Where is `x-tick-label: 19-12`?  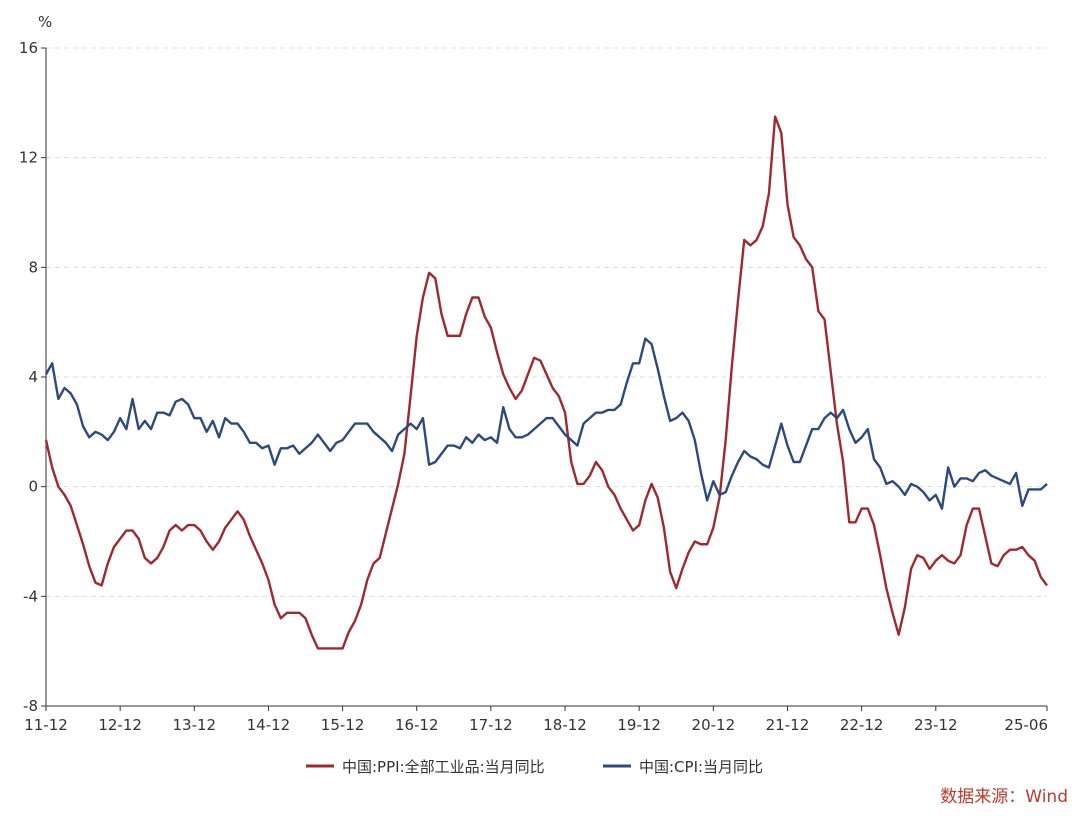 x-tick-label: 19-12 is located at coordinates (639, 725).